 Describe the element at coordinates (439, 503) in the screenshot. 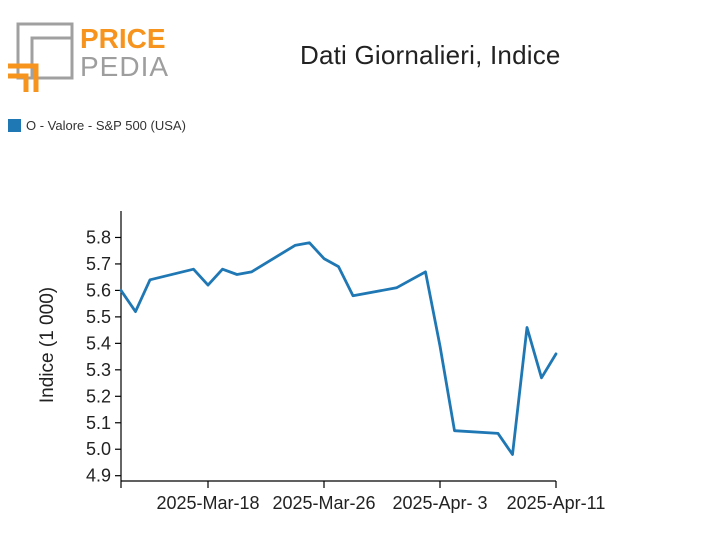

I see `x-tick-label: 2025-Apr- 3` at that location.